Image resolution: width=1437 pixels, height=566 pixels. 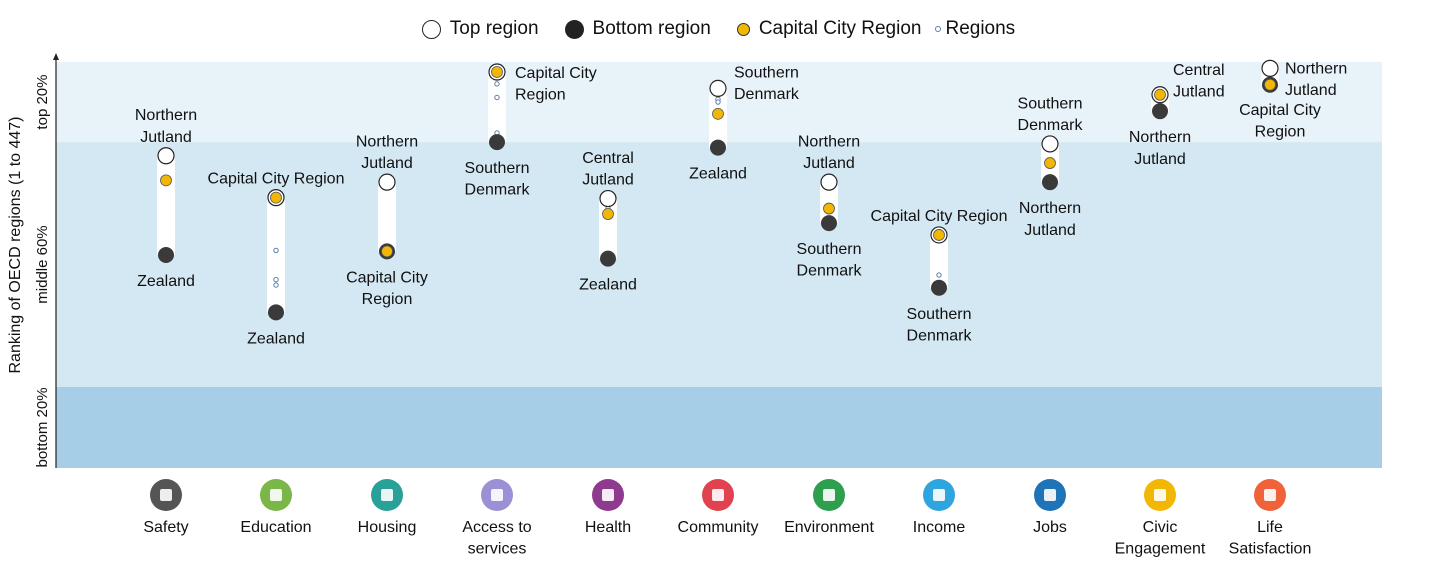 I want to click on category-label-housing: Housing, so click(x=387, y=527).